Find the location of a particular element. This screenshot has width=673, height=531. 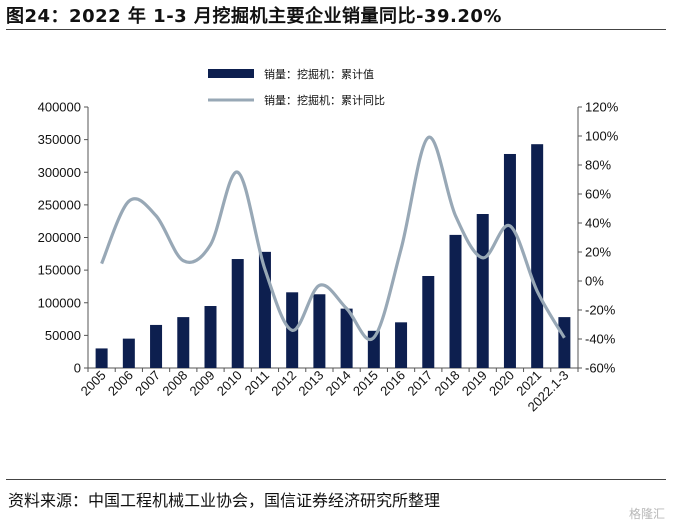

x-tick-label: 2006 is located at coordinates (120, 383).